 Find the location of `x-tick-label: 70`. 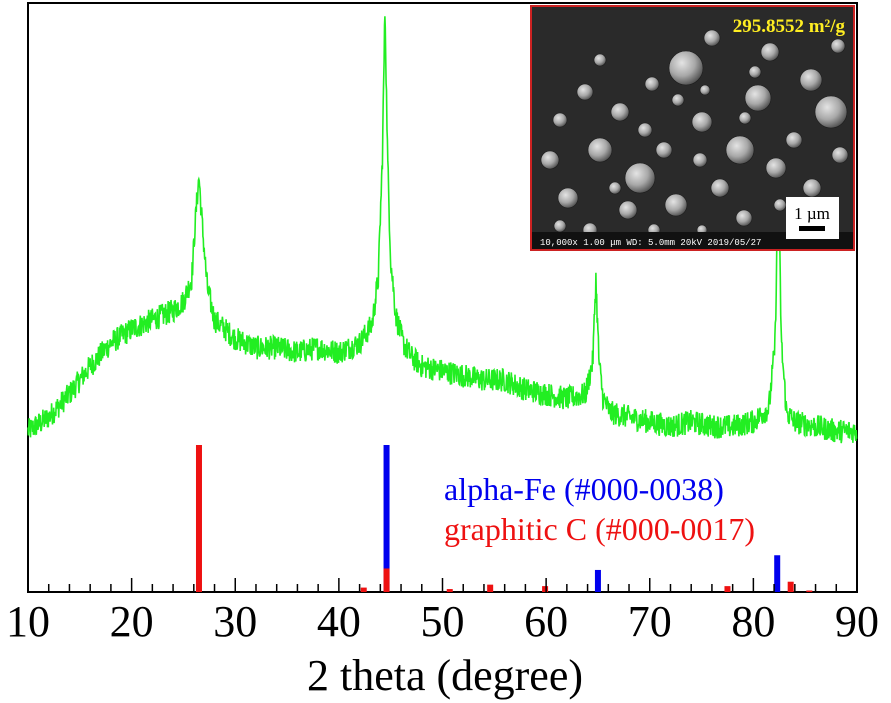

x-tick-label: 70 is located at coordinates (650, 621).